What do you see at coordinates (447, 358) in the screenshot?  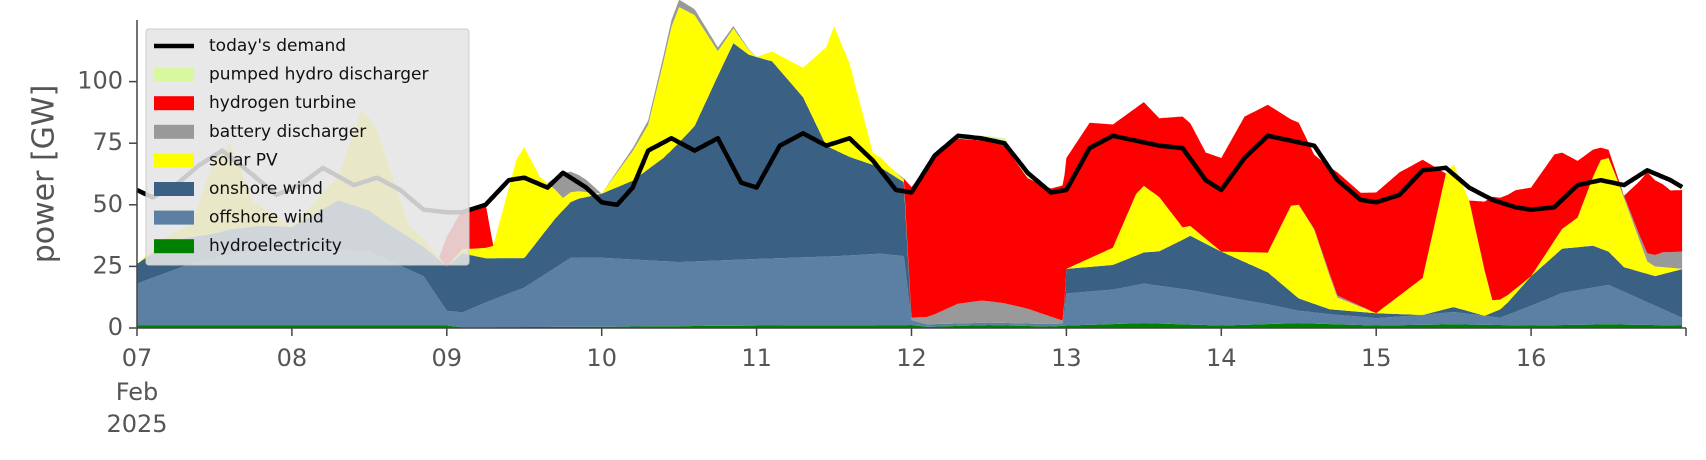 I see `x-tick-label: 09` at bounding box center [447, 358].